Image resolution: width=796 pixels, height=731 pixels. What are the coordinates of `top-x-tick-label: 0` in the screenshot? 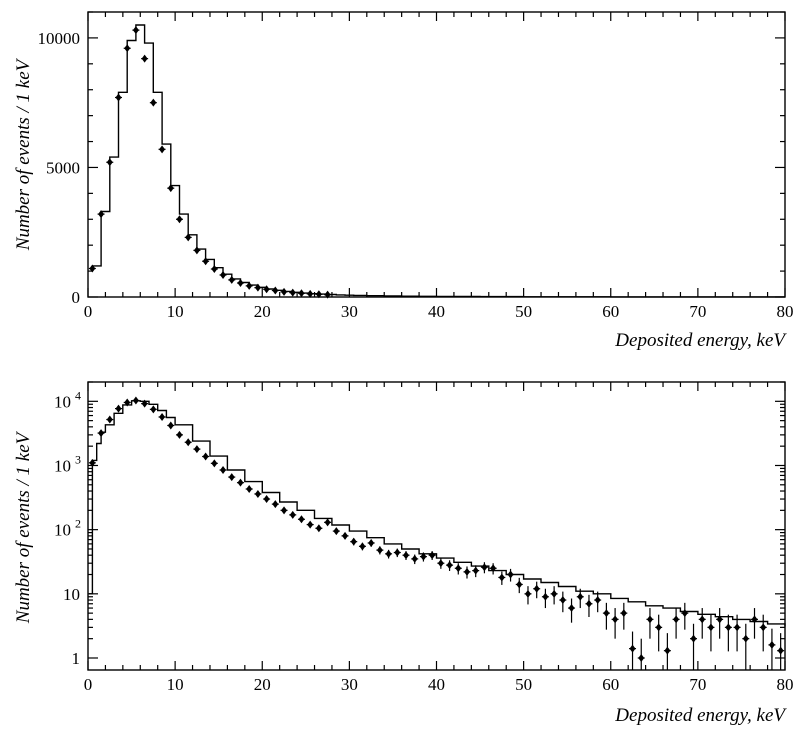 It's located at (88, 311).